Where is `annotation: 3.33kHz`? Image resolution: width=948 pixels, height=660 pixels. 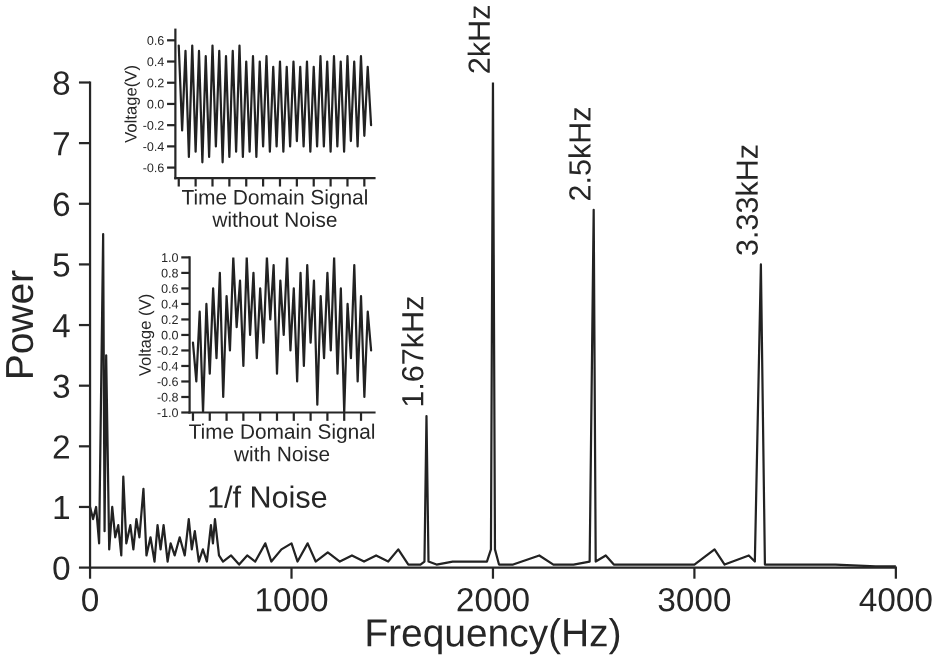
annotation: 3.33kHz is located at coordinates (746, 200).